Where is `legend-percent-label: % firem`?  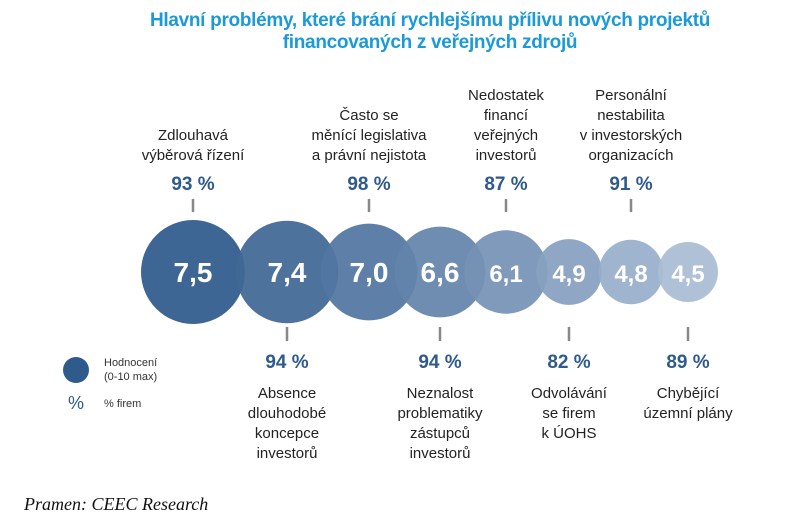
legend-percent-label: % firem is located at coordinates (122, 404).